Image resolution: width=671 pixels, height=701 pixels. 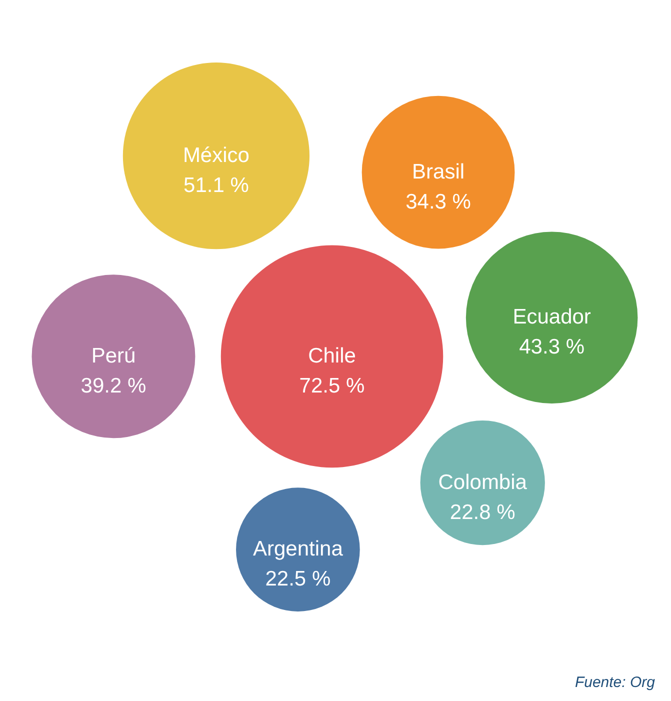 I want to click on data-label: 43.3 %, so click(x=552, y=347).